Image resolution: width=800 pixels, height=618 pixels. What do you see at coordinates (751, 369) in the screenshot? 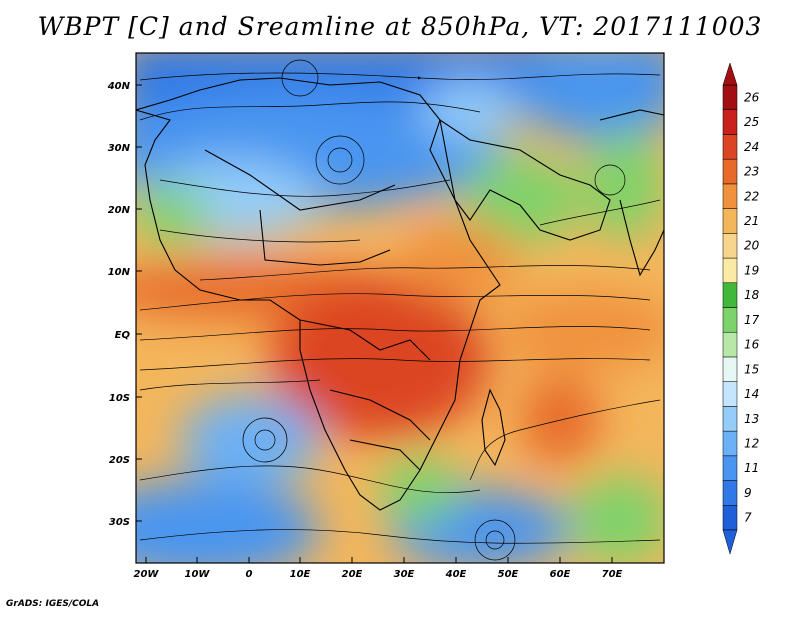
I see `colorbar-label: 15` at bounding box center [751, 369].